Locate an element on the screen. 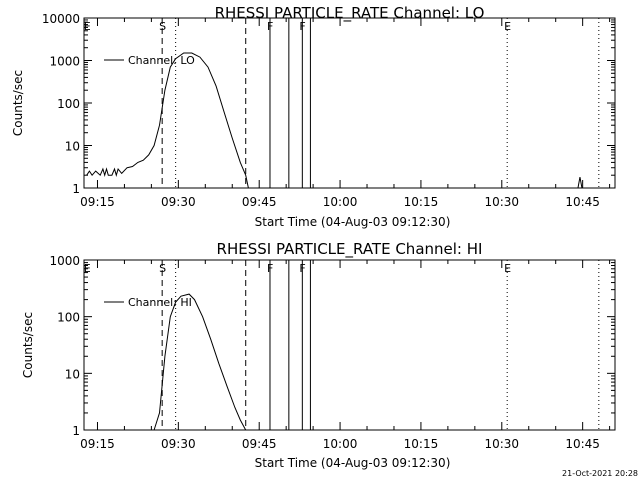  legend-label: Channel: HI is located at coordinates (160, 302).